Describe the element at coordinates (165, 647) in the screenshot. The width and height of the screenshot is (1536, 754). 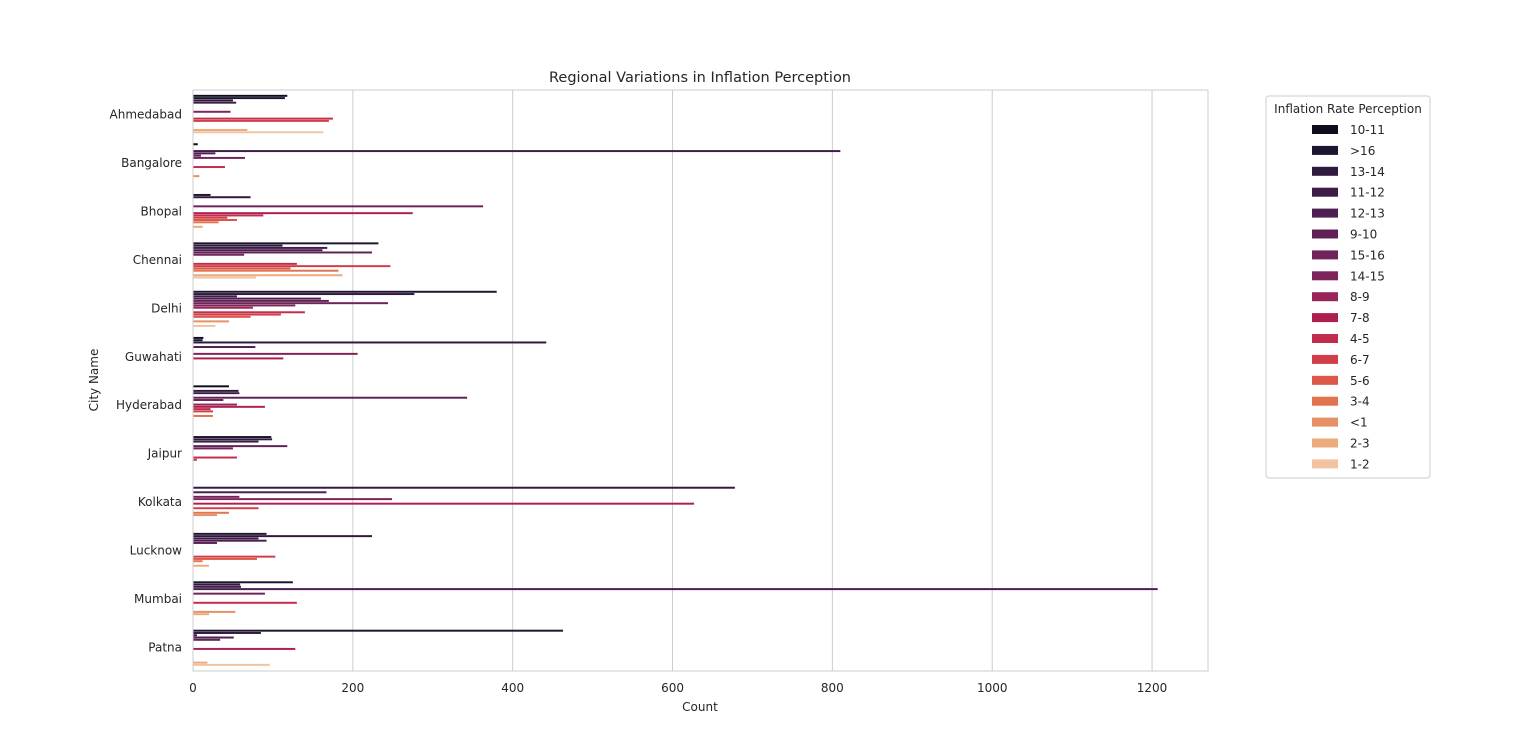
I see `y-tick-label: Patna` at that location.